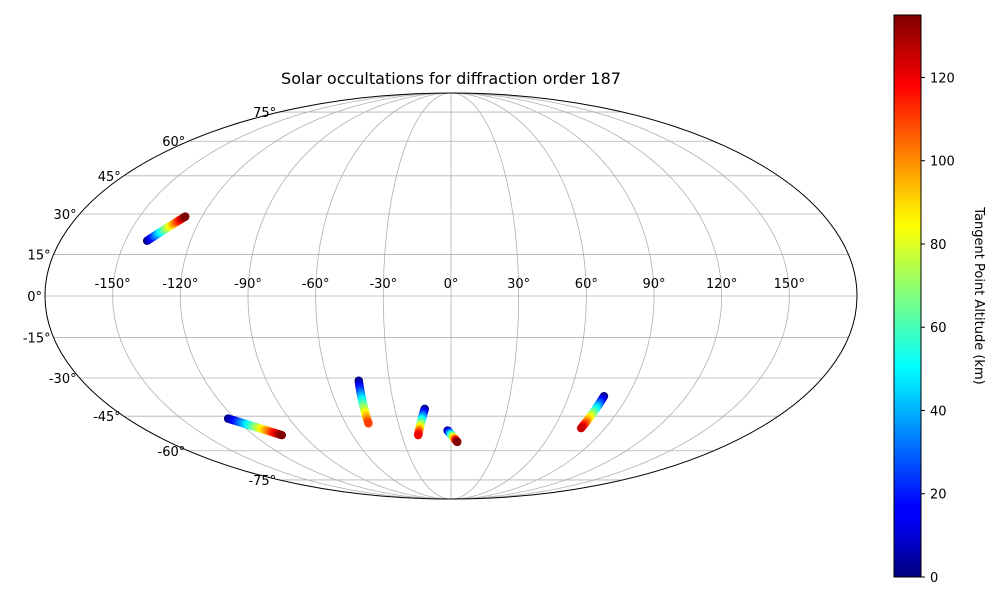  What do you see at coordinates (173, 142) in the screenshot?
I see `latitude-tick-label: 60°` at bounding box center [173, 142].